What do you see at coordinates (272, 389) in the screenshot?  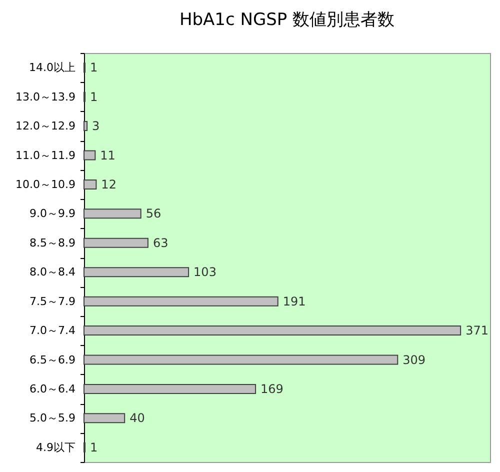 I see `data-label: 169` at bounding box center [272, 389].